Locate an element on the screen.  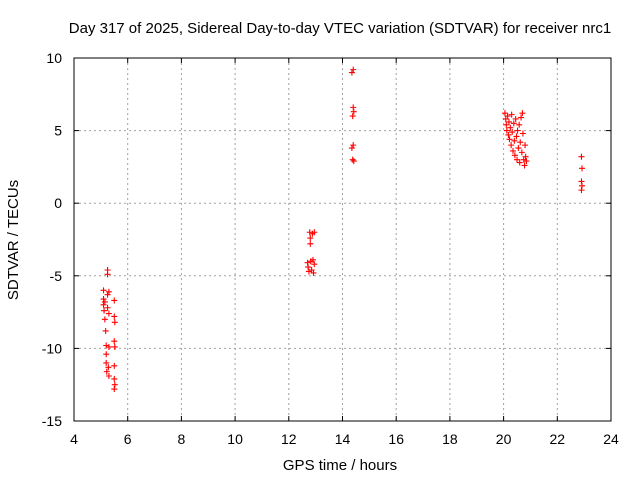
x-axis-label: GPS time / hours is located at coordinates (340, 465).